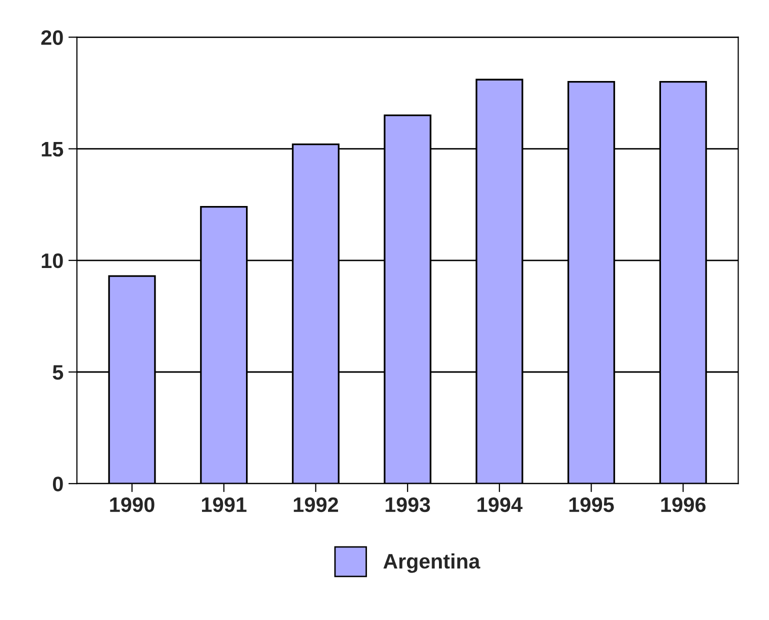 Image resolution: width=769 pixels, height=620 pixels. What do you see at coordinates (408, 504) in the screenshot?
I see `x-tick-label: 1993` at bounding box center [408, 504].